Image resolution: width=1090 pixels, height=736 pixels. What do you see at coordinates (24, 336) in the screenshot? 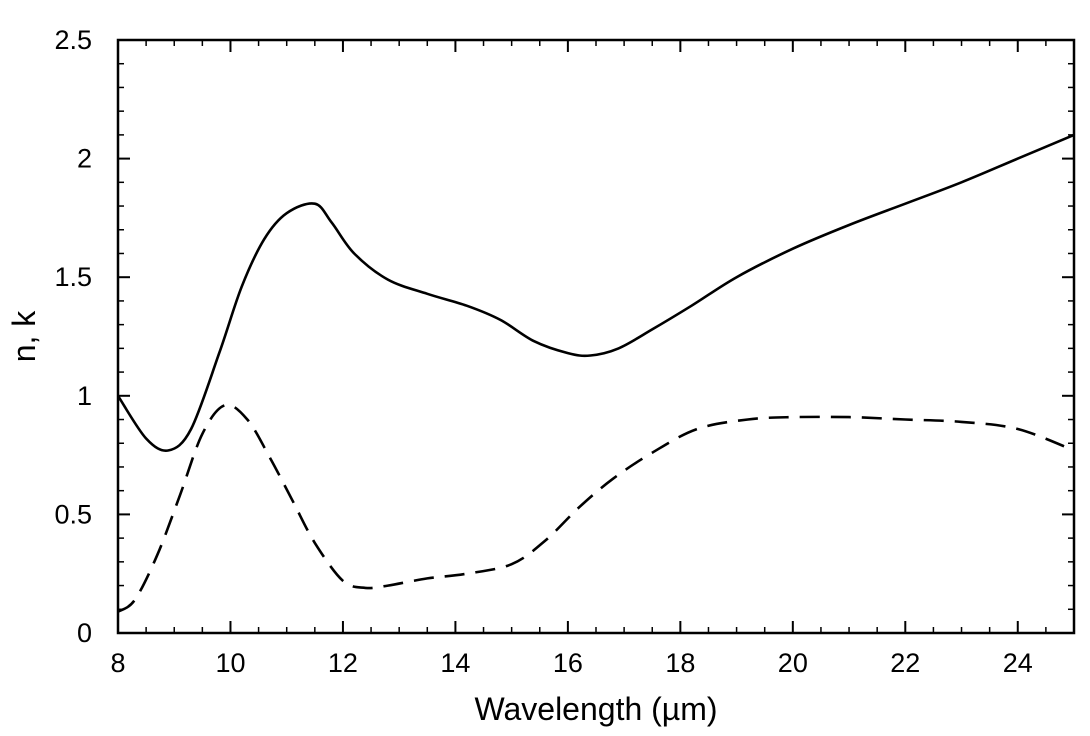
I see `y-axis-title: n, k` at bounding box center [24, 336].